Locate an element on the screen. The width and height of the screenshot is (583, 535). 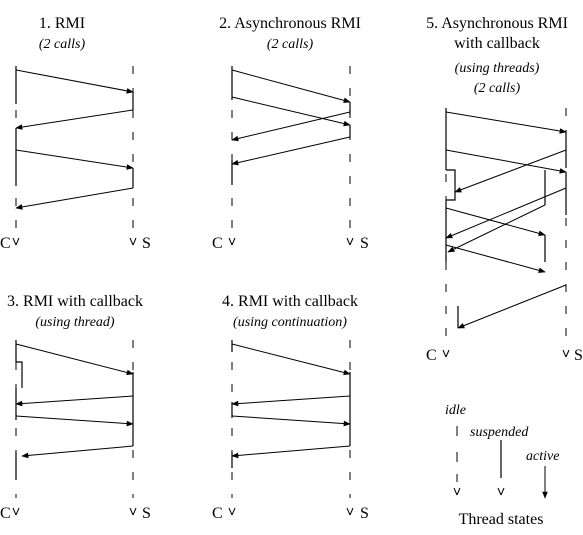
legend-caption: Thread states is located at coordinates (501, 519).